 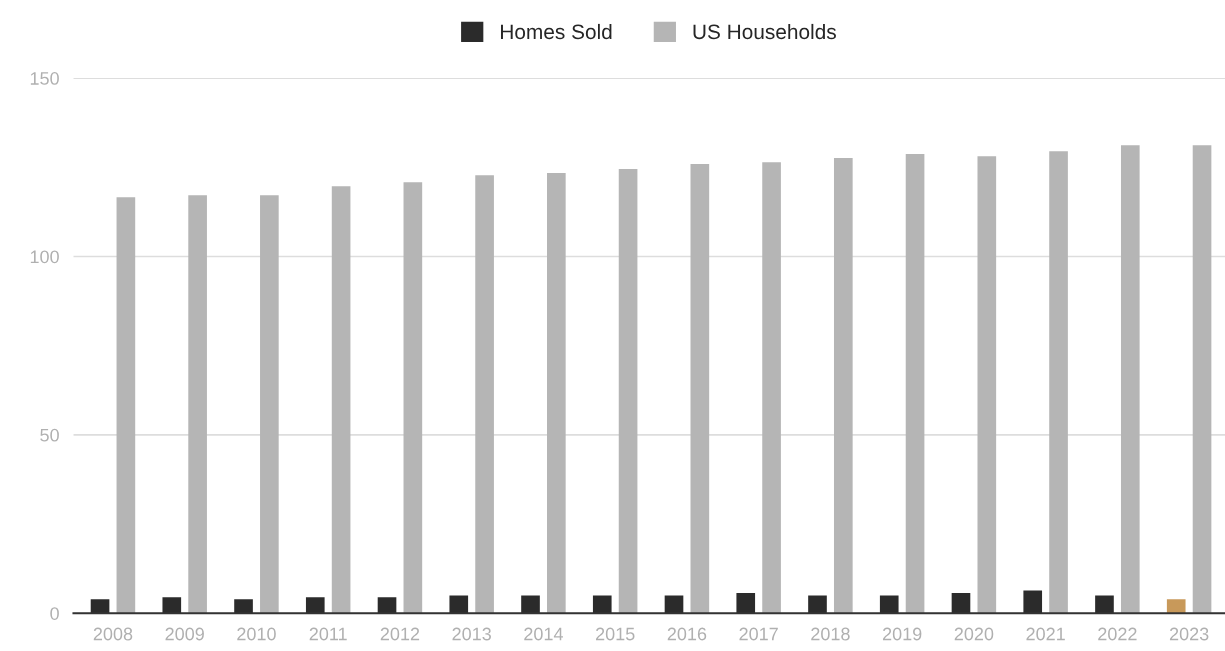 What do you see at coordinates (974, 634) in the screenshot?
I see `x-tick-label: 2020` at bounding box center [974, 634].